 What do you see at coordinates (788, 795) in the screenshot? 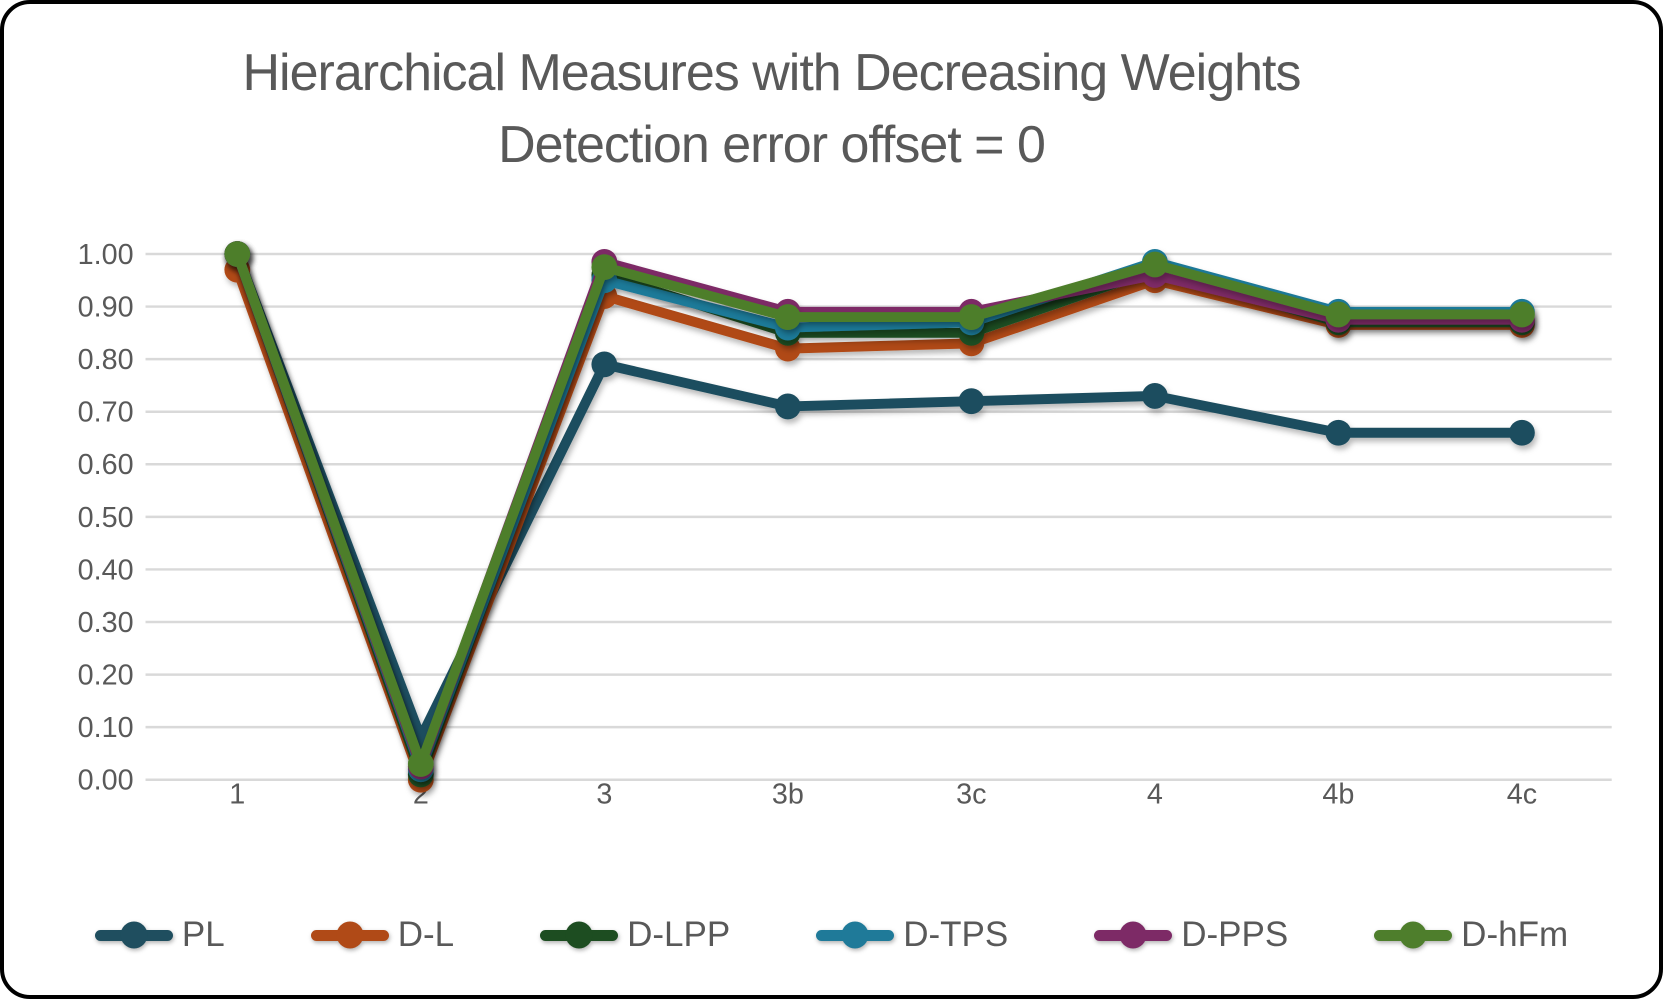
I see `x-tick-label: 3b` at bounding box center [788, 795].